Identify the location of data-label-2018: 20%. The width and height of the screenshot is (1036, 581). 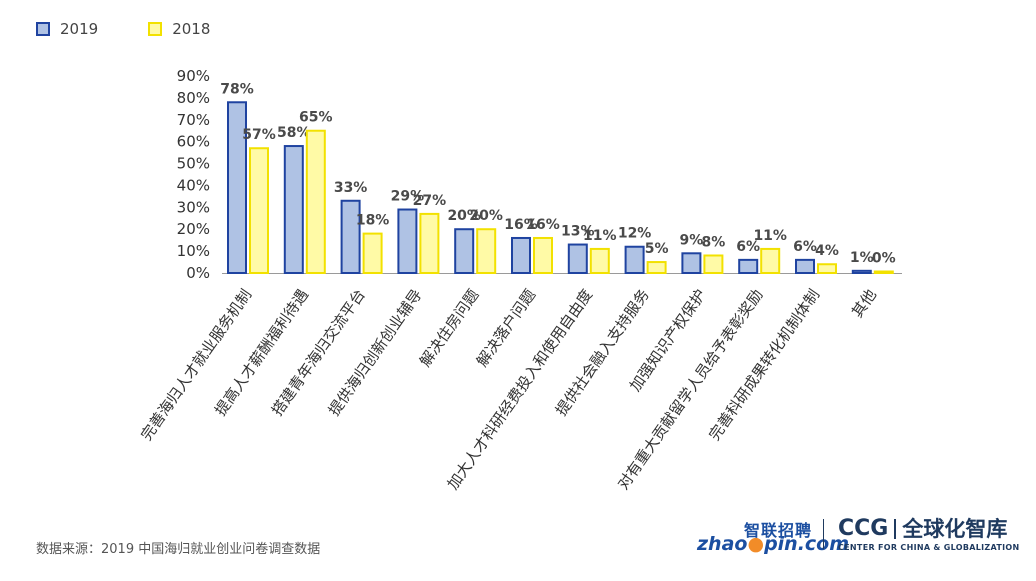
(486, 216).